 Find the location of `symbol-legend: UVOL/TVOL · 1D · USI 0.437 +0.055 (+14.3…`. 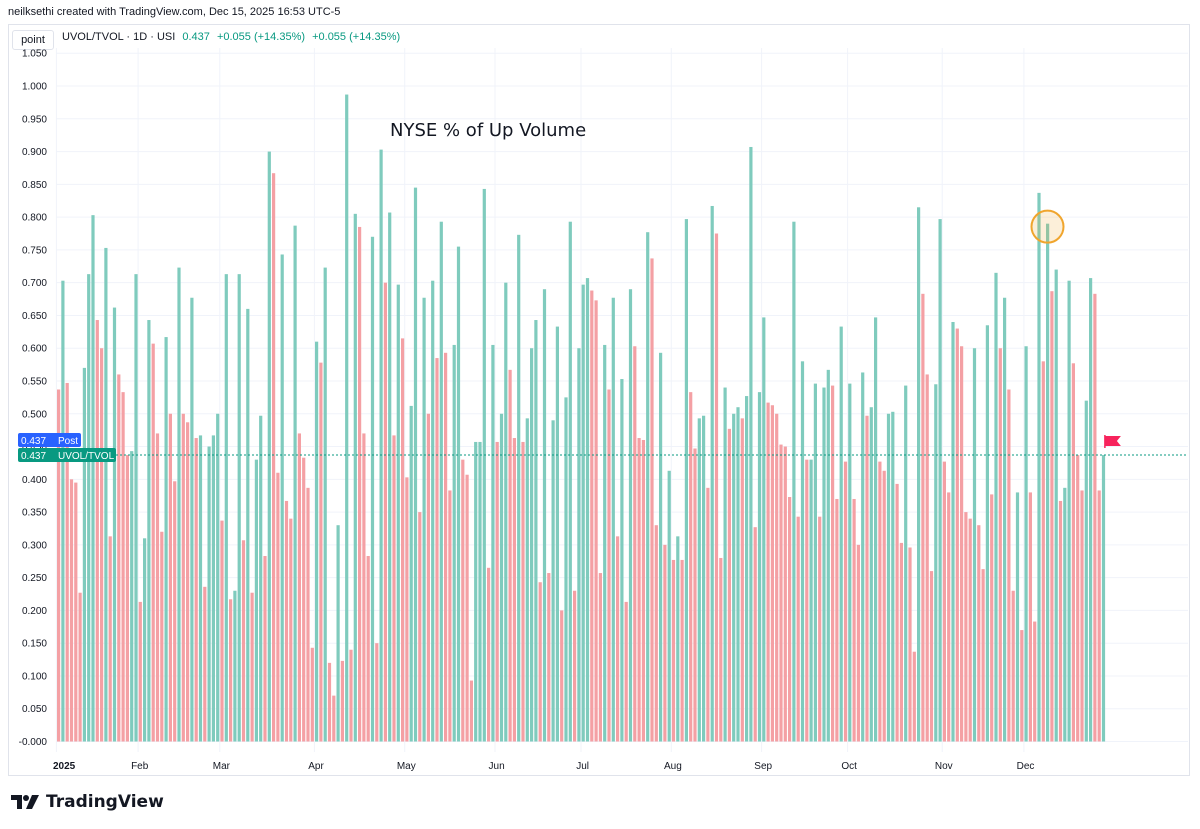

symbol-legend: UVOL/TVOL · 1D · USI 0.437 +0.055 (+14.3… is located at coordinates (231, 37).